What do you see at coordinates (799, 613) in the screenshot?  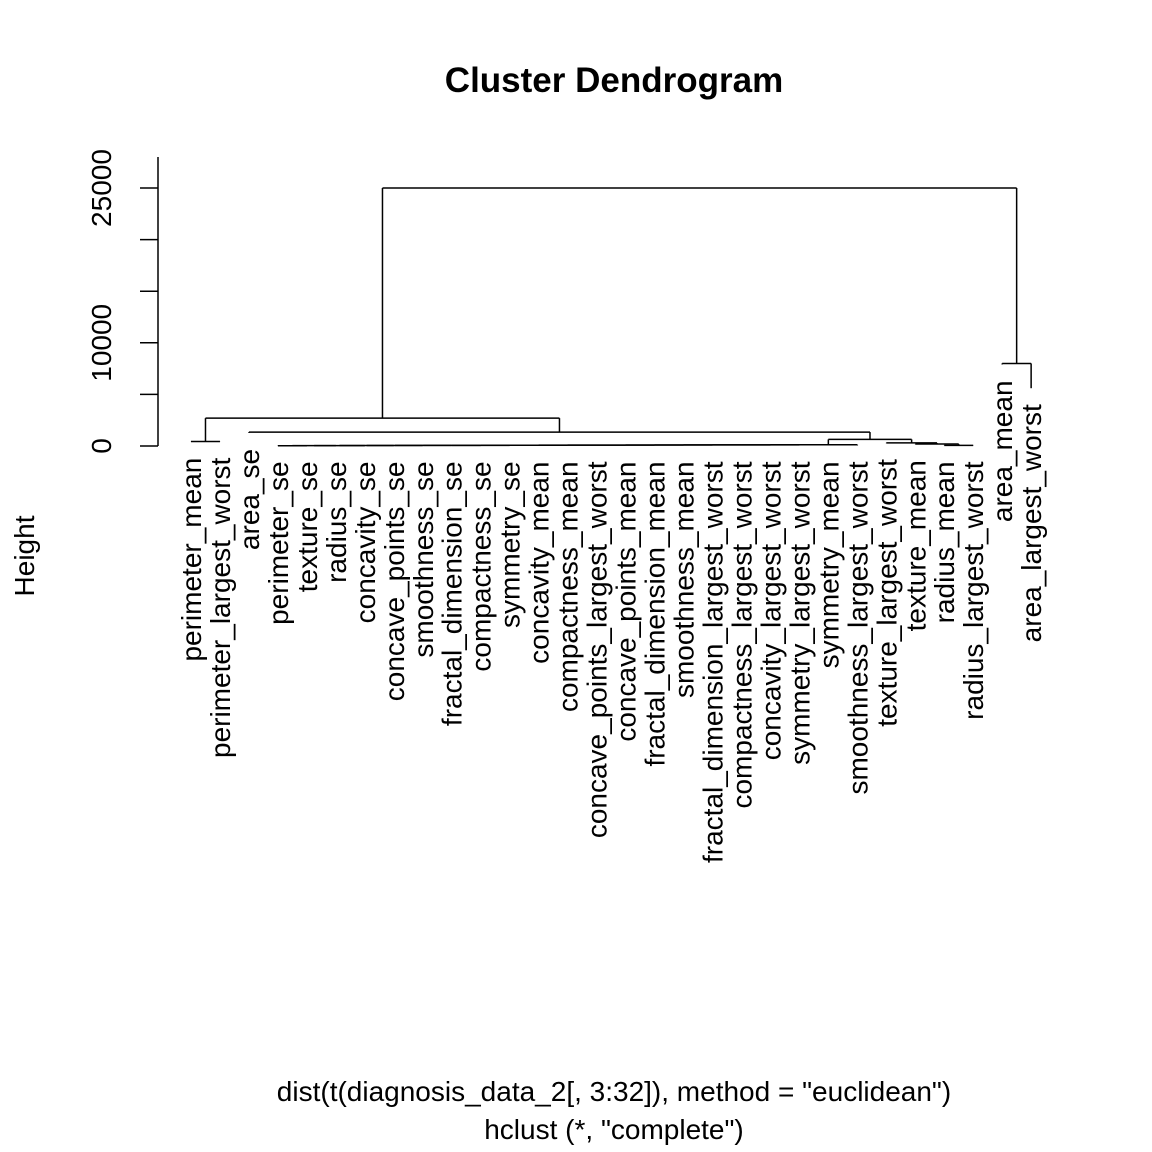 I see `leaf-label: symmetry_largest_worst` at bounding box center [799, 613].